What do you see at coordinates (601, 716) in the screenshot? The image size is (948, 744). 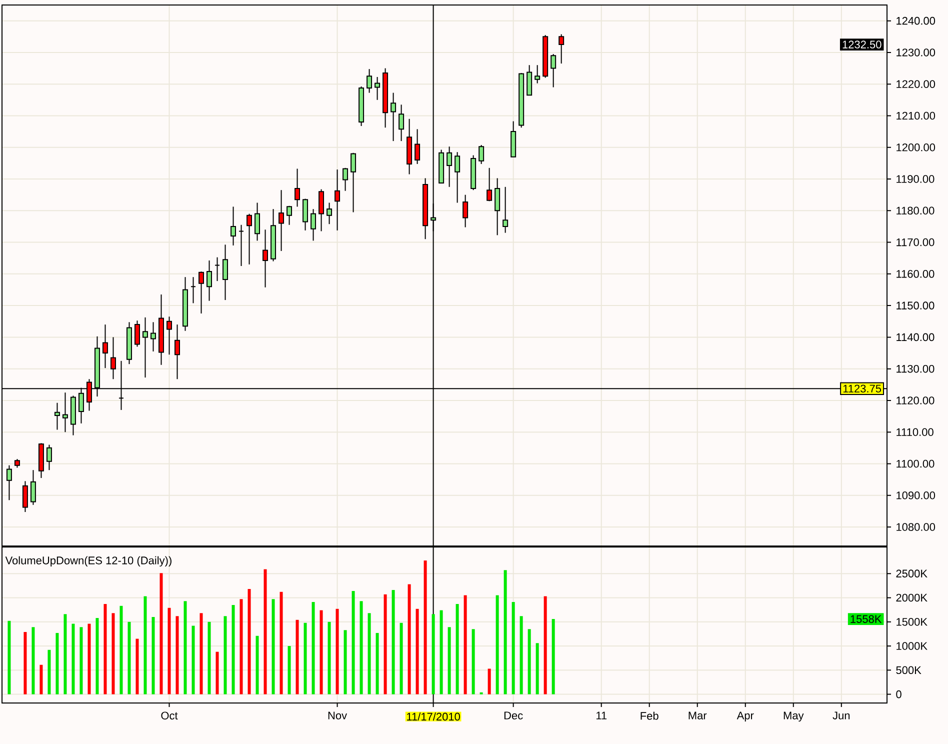 I see `x-tick-label: 11` at bounding box center [601, 716].